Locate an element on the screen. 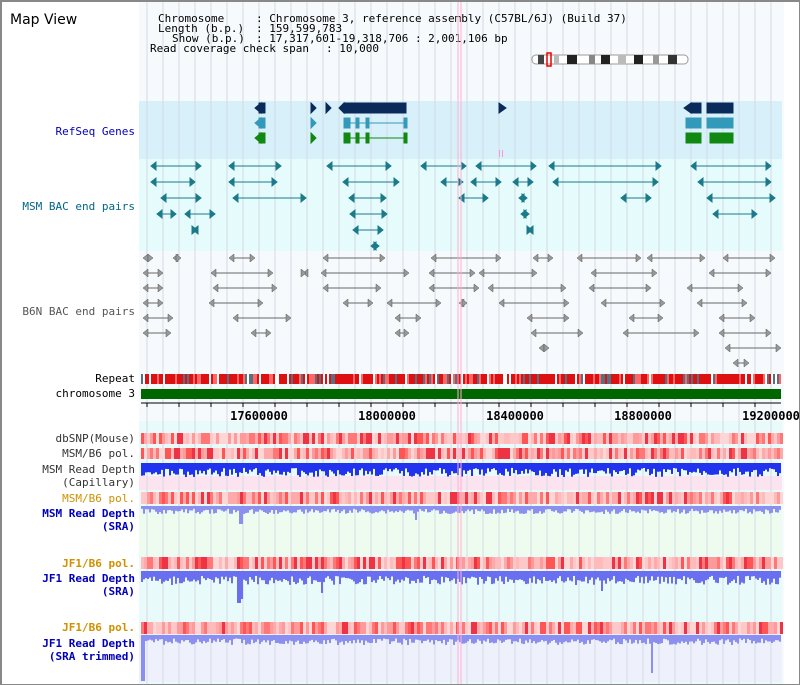  msm-bac-end-pairs is located at coordinates (463, 206).